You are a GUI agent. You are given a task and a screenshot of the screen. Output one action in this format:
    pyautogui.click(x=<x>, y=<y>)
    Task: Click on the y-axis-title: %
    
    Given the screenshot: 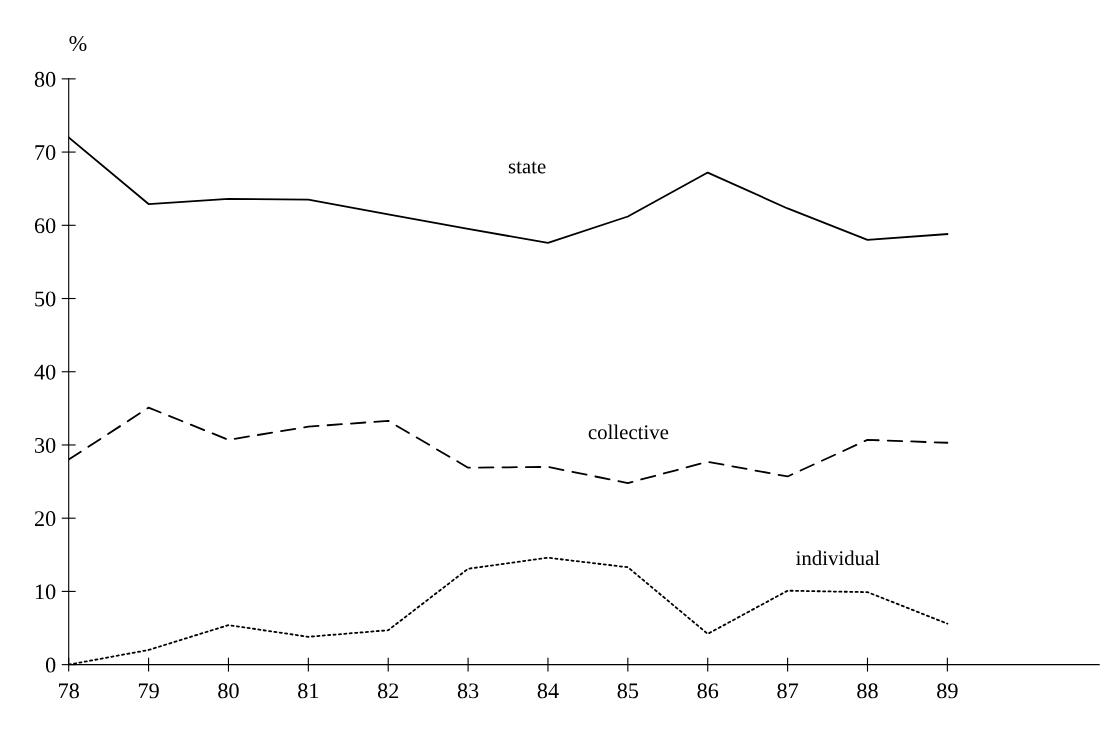 What is the action you would take?
    pyautogui.click(x=78, y=43)
    